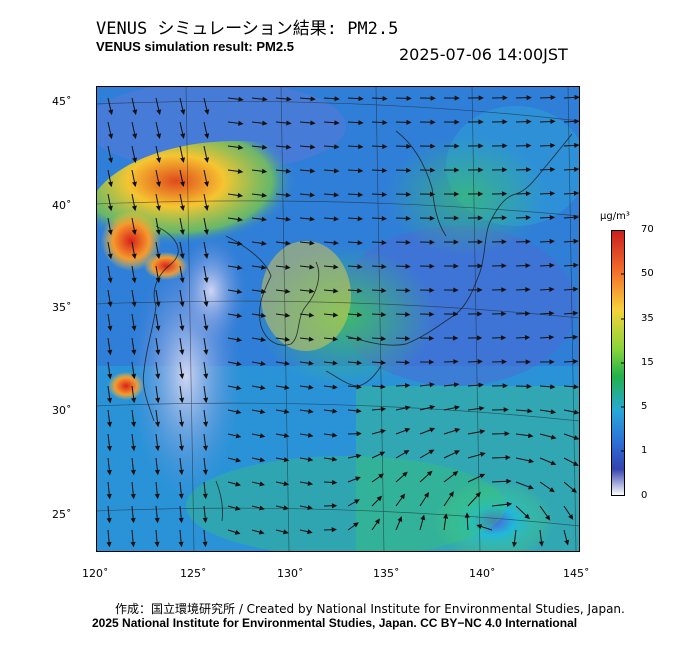 The image size is (700, 649). What do you see at coordinates (95, 573) in the screenshot?
I see `lon-tick: 120˚` at bounding box center [95, 573].